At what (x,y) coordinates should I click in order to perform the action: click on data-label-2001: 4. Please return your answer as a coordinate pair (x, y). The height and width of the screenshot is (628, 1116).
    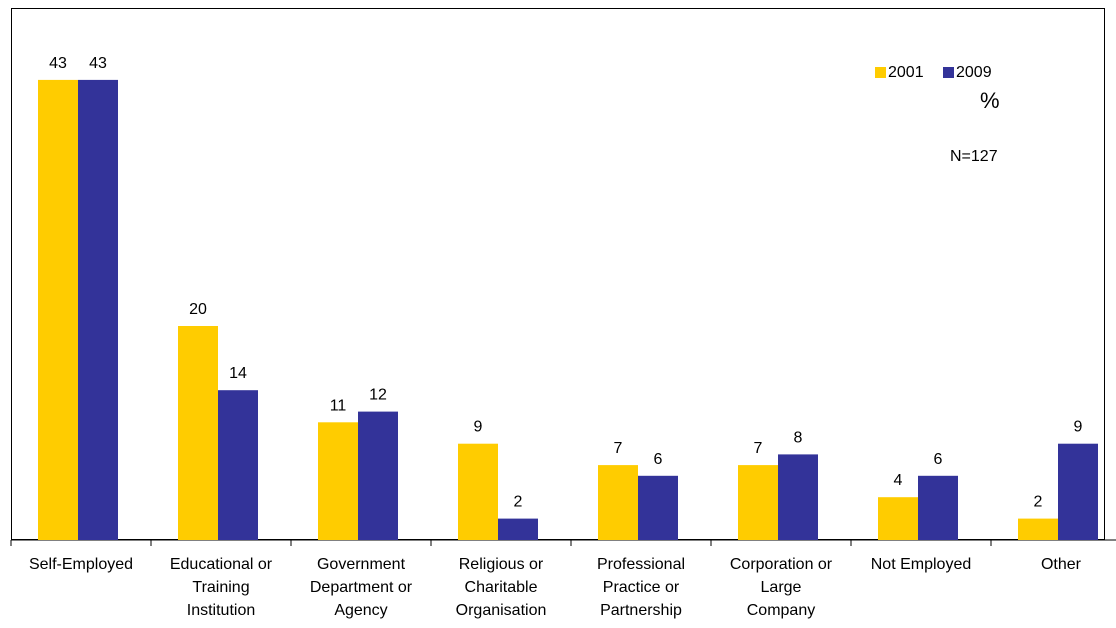
    Looking at the image, I should click on (898, 480).